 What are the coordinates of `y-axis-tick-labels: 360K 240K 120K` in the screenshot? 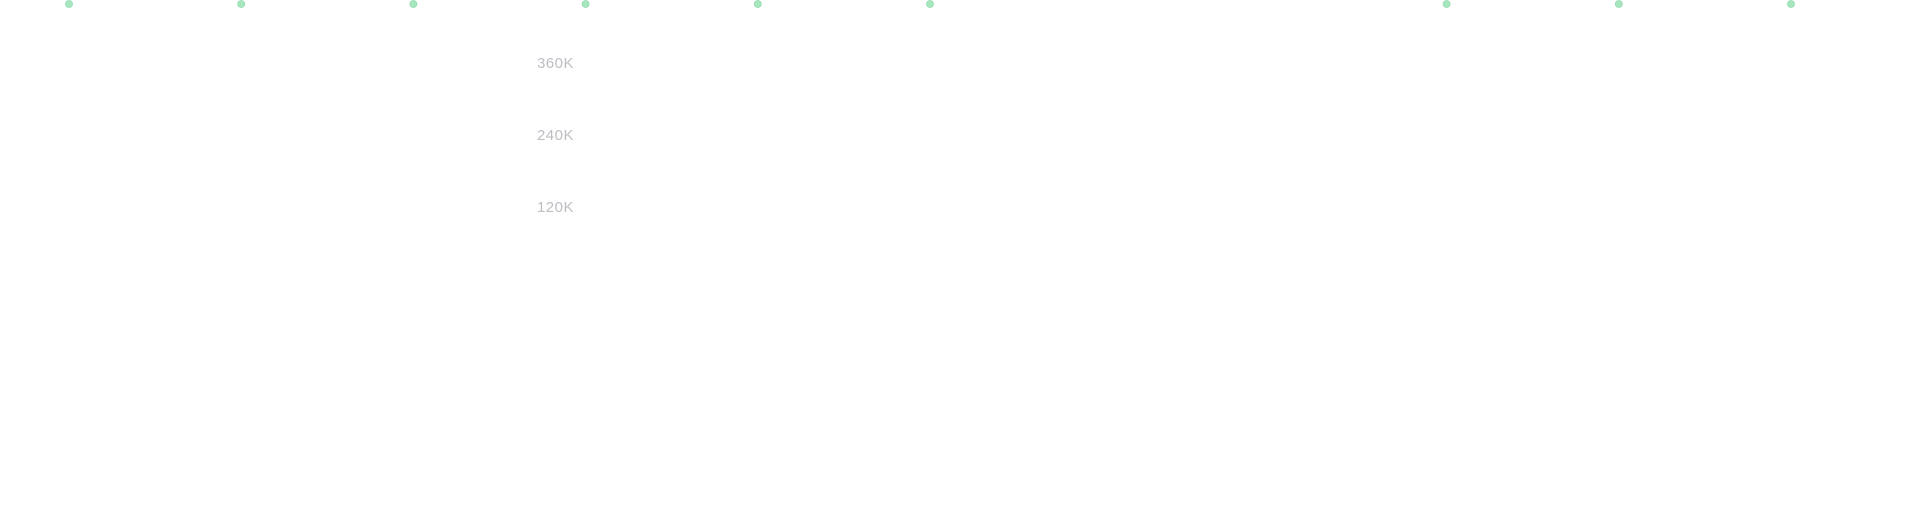 It's located at (555, 135).